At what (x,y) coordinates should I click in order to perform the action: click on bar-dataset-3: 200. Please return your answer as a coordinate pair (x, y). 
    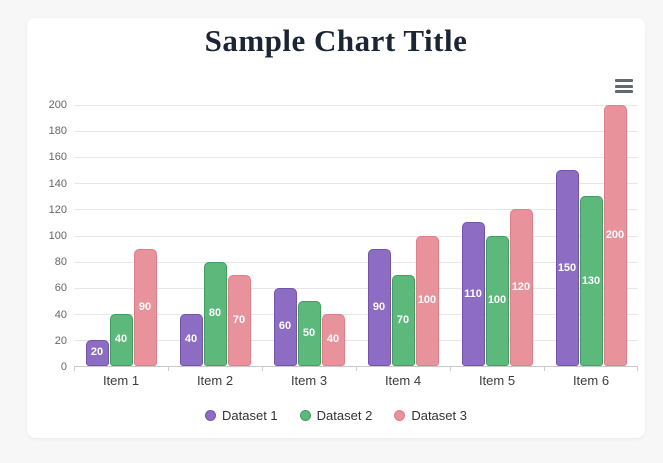
    Looking at the image, I should click on (615, 235).